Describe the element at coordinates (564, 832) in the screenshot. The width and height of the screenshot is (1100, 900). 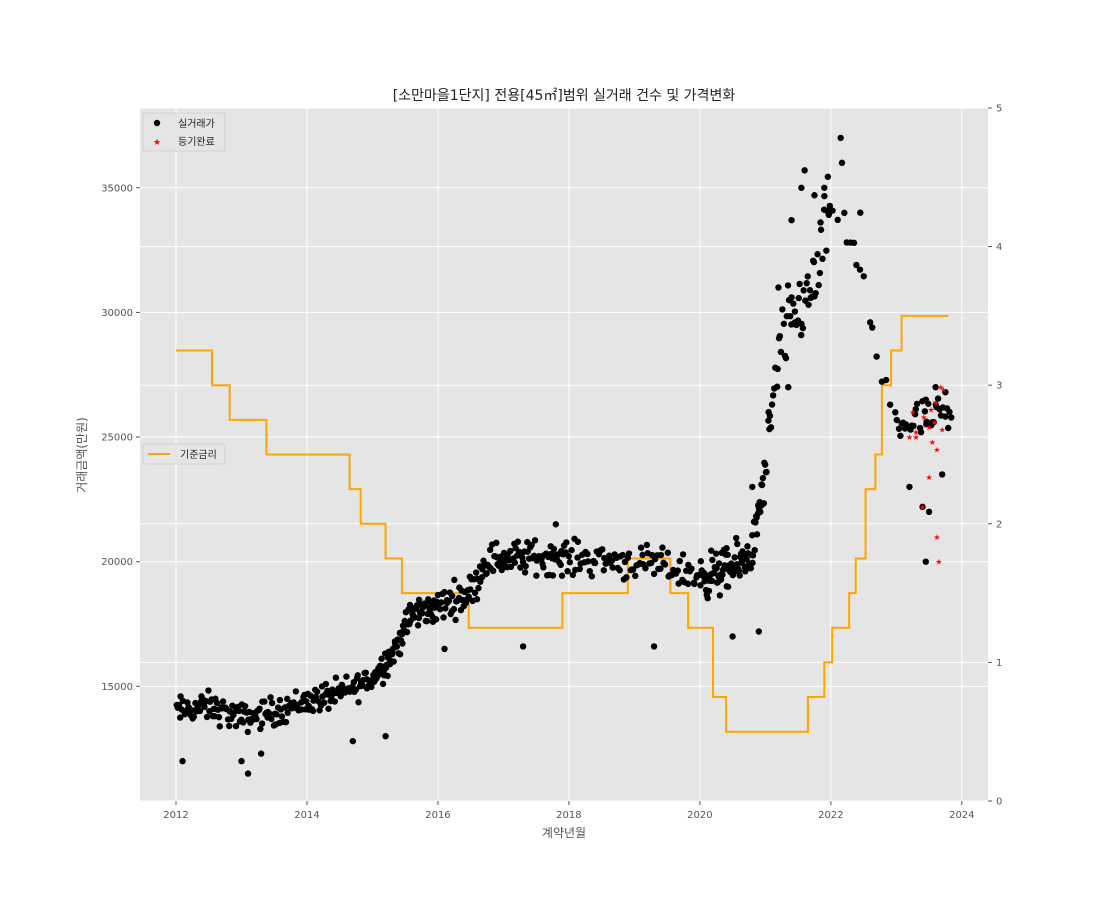
I see `x-axis-label: 계약년월` at that location.